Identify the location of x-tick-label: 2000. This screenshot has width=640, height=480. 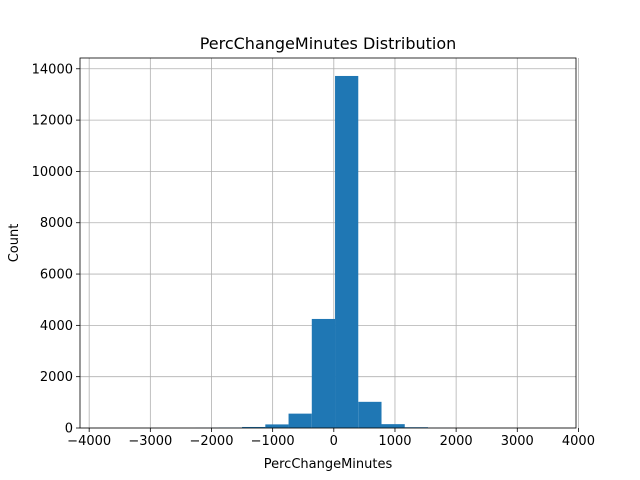
(456, 441).